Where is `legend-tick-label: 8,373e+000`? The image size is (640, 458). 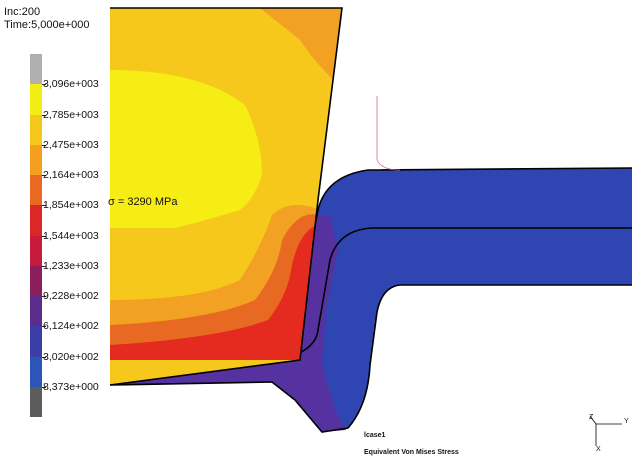 legend-tick-label: 8,373e+000 is located at coordinates (71, 386).